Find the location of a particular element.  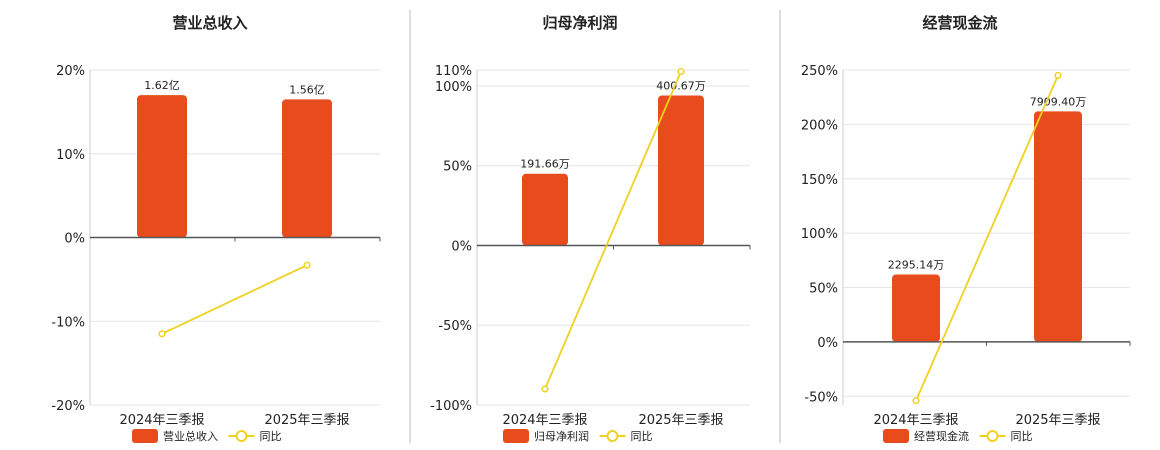

chart-title: 经营现金流 is located at coordinates (959, 23).